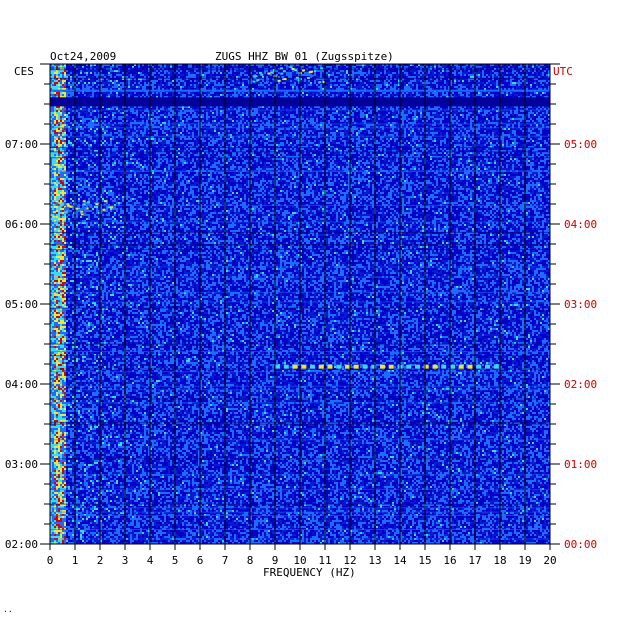 The width and height of the screenshot is (630, 624). What do you see at coordinates (100, 560) in the screenshot?
I see `x-tick-label-2: 2` at bounding box center [100, 560].